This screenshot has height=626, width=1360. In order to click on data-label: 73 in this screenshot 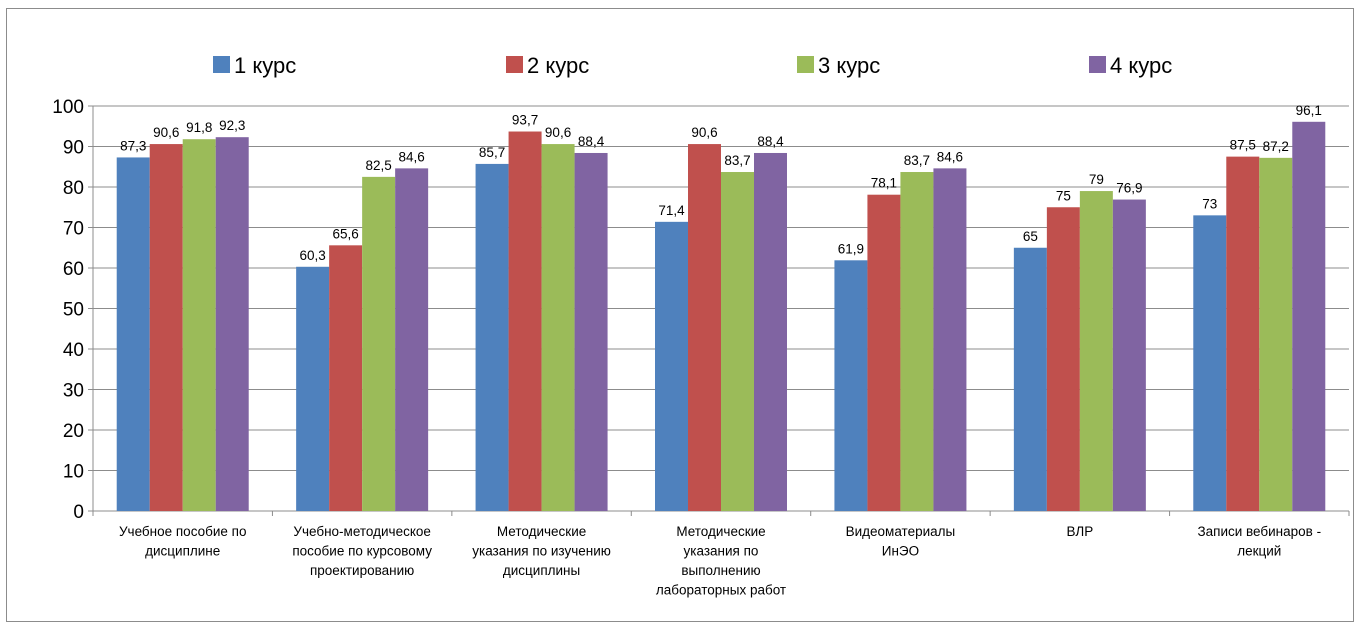, I will do `click(1209, 203)`.